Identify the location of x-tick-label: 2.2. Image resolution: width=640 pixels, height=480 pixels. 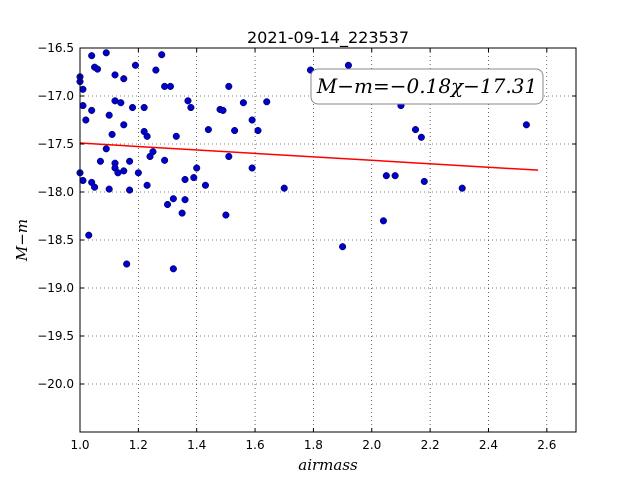
(430, 445).